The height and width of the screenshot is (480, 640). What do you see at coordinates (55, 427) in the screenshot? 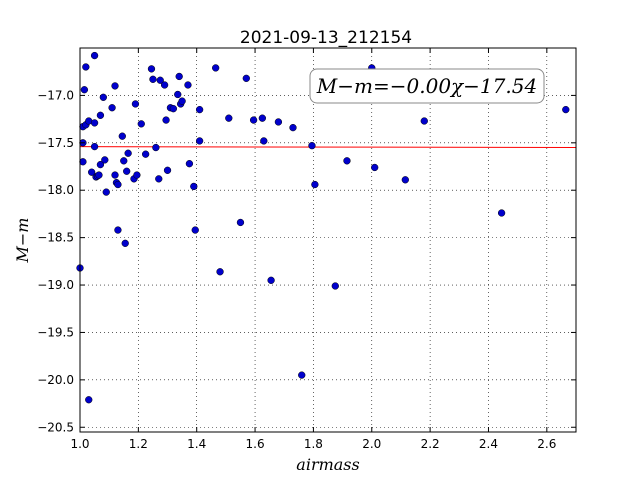
I see `y-tick-label: −20.5` at bounding box center [55, 427].